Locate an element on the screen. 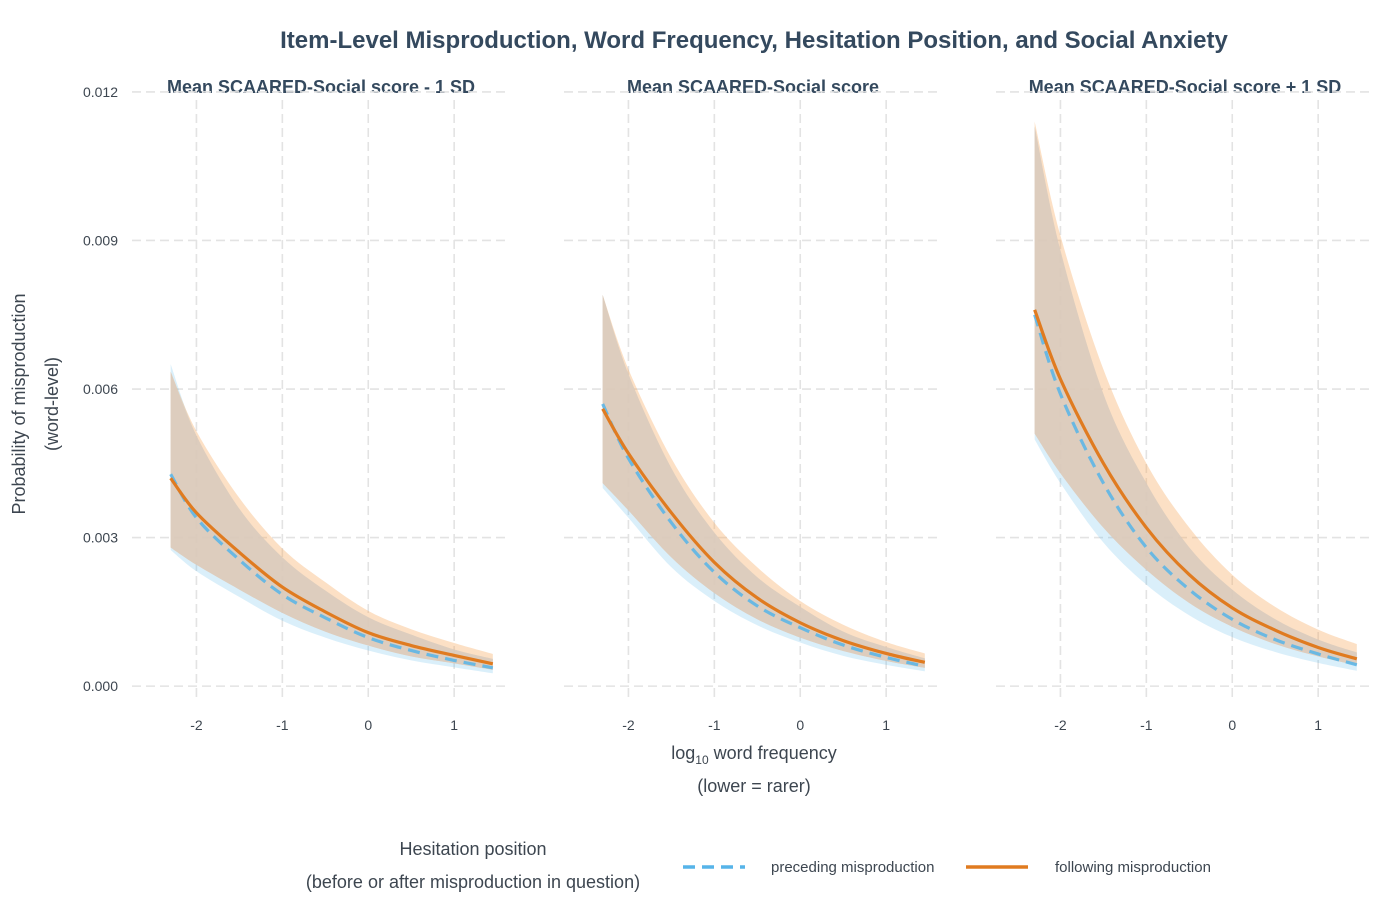 The width and height of the screenshot is (1387, 923). y-tick-label: 0.000 is located at coordinates (100, 686).